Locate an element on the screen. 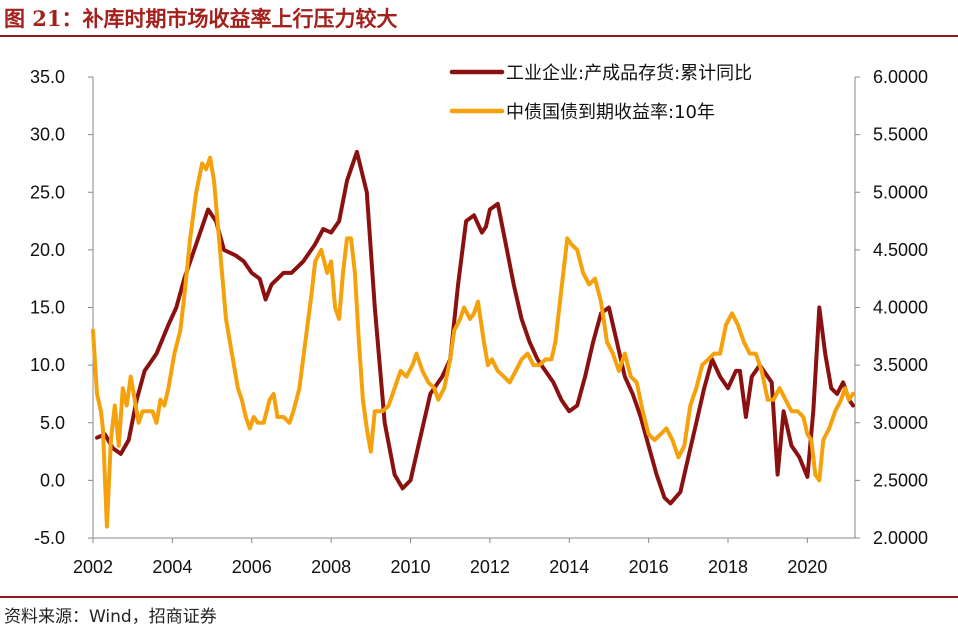 The image size is (958, 627). x-tick-label: 2004 is located at coordinates (172, 567).